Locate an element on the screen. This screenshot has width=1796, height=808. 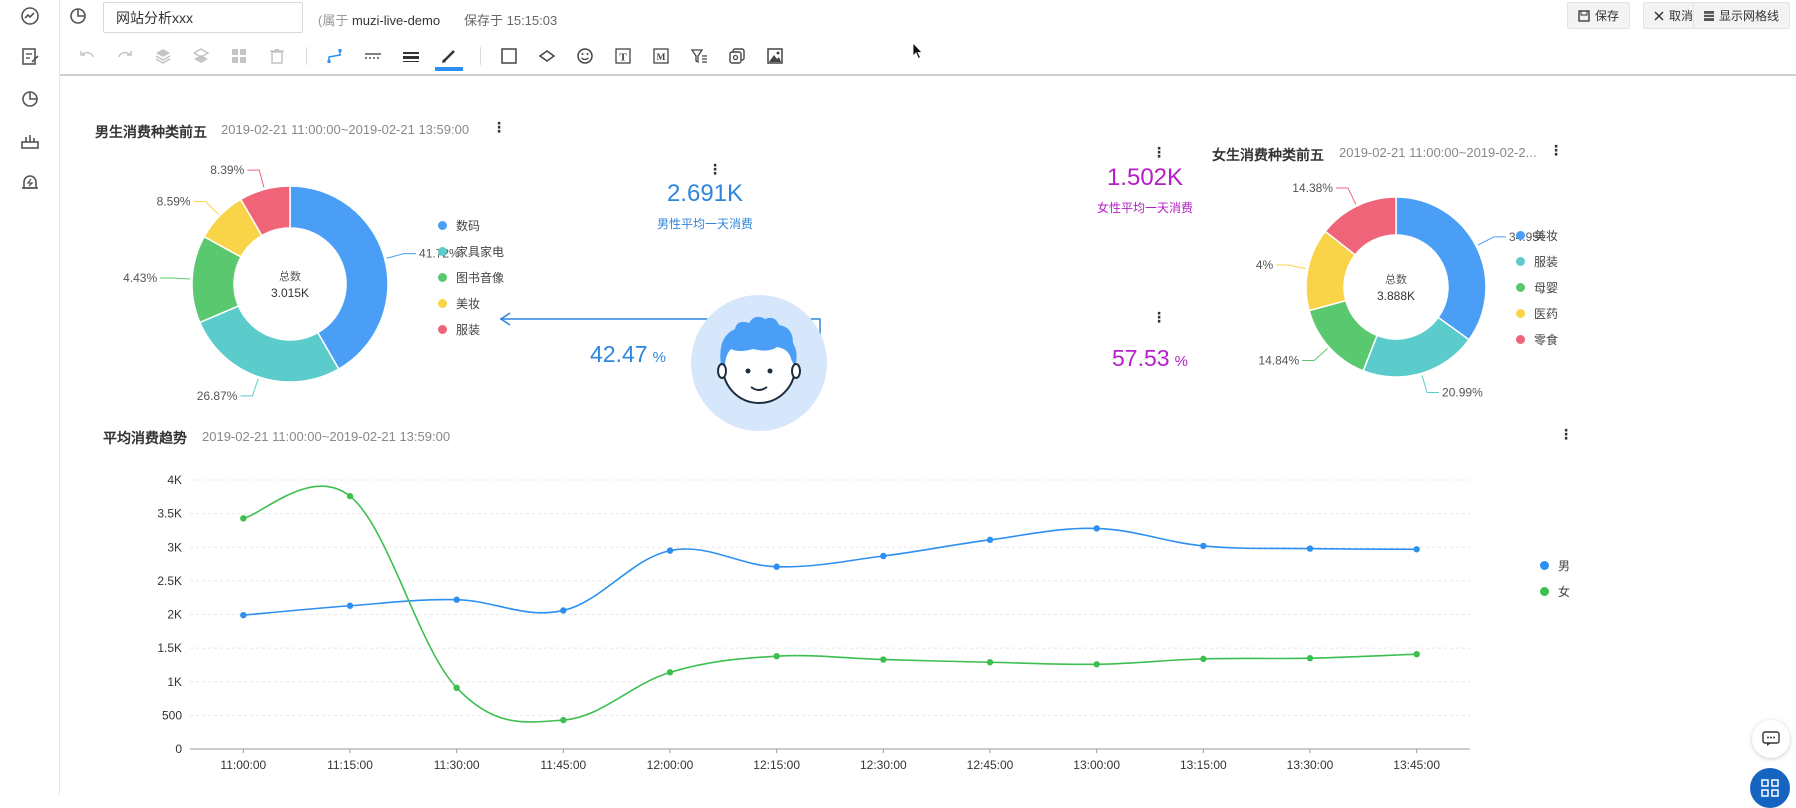
dashed-line-icon is located at coordinates (373, 56).